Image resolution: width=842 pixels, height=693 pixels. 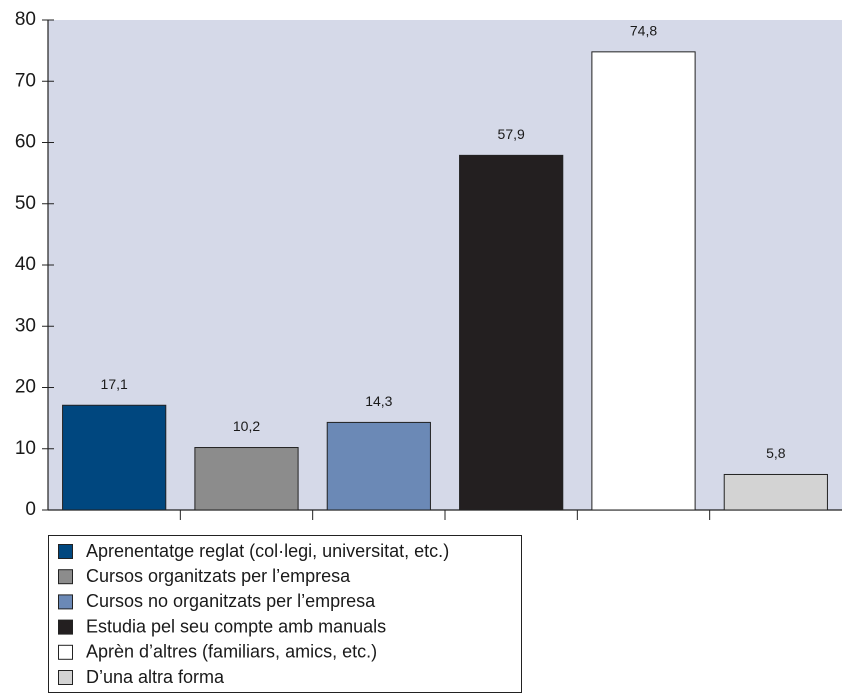 What do you see at coordinates (643, 31) in the screenshot?
I see `value-label: 74,8` at bounding box center [643, 31].